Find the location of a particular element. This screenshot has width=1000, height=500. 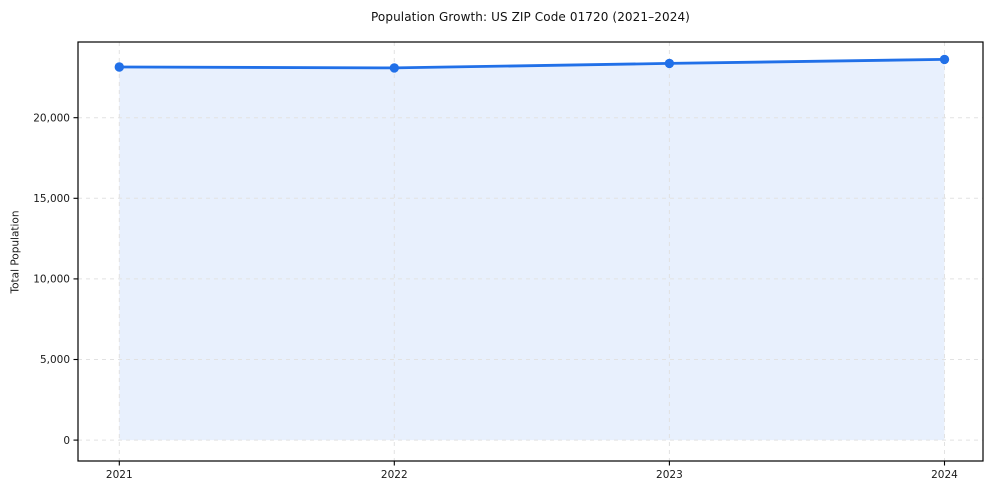

data-point-2024 is located at coordinates (944, 59).